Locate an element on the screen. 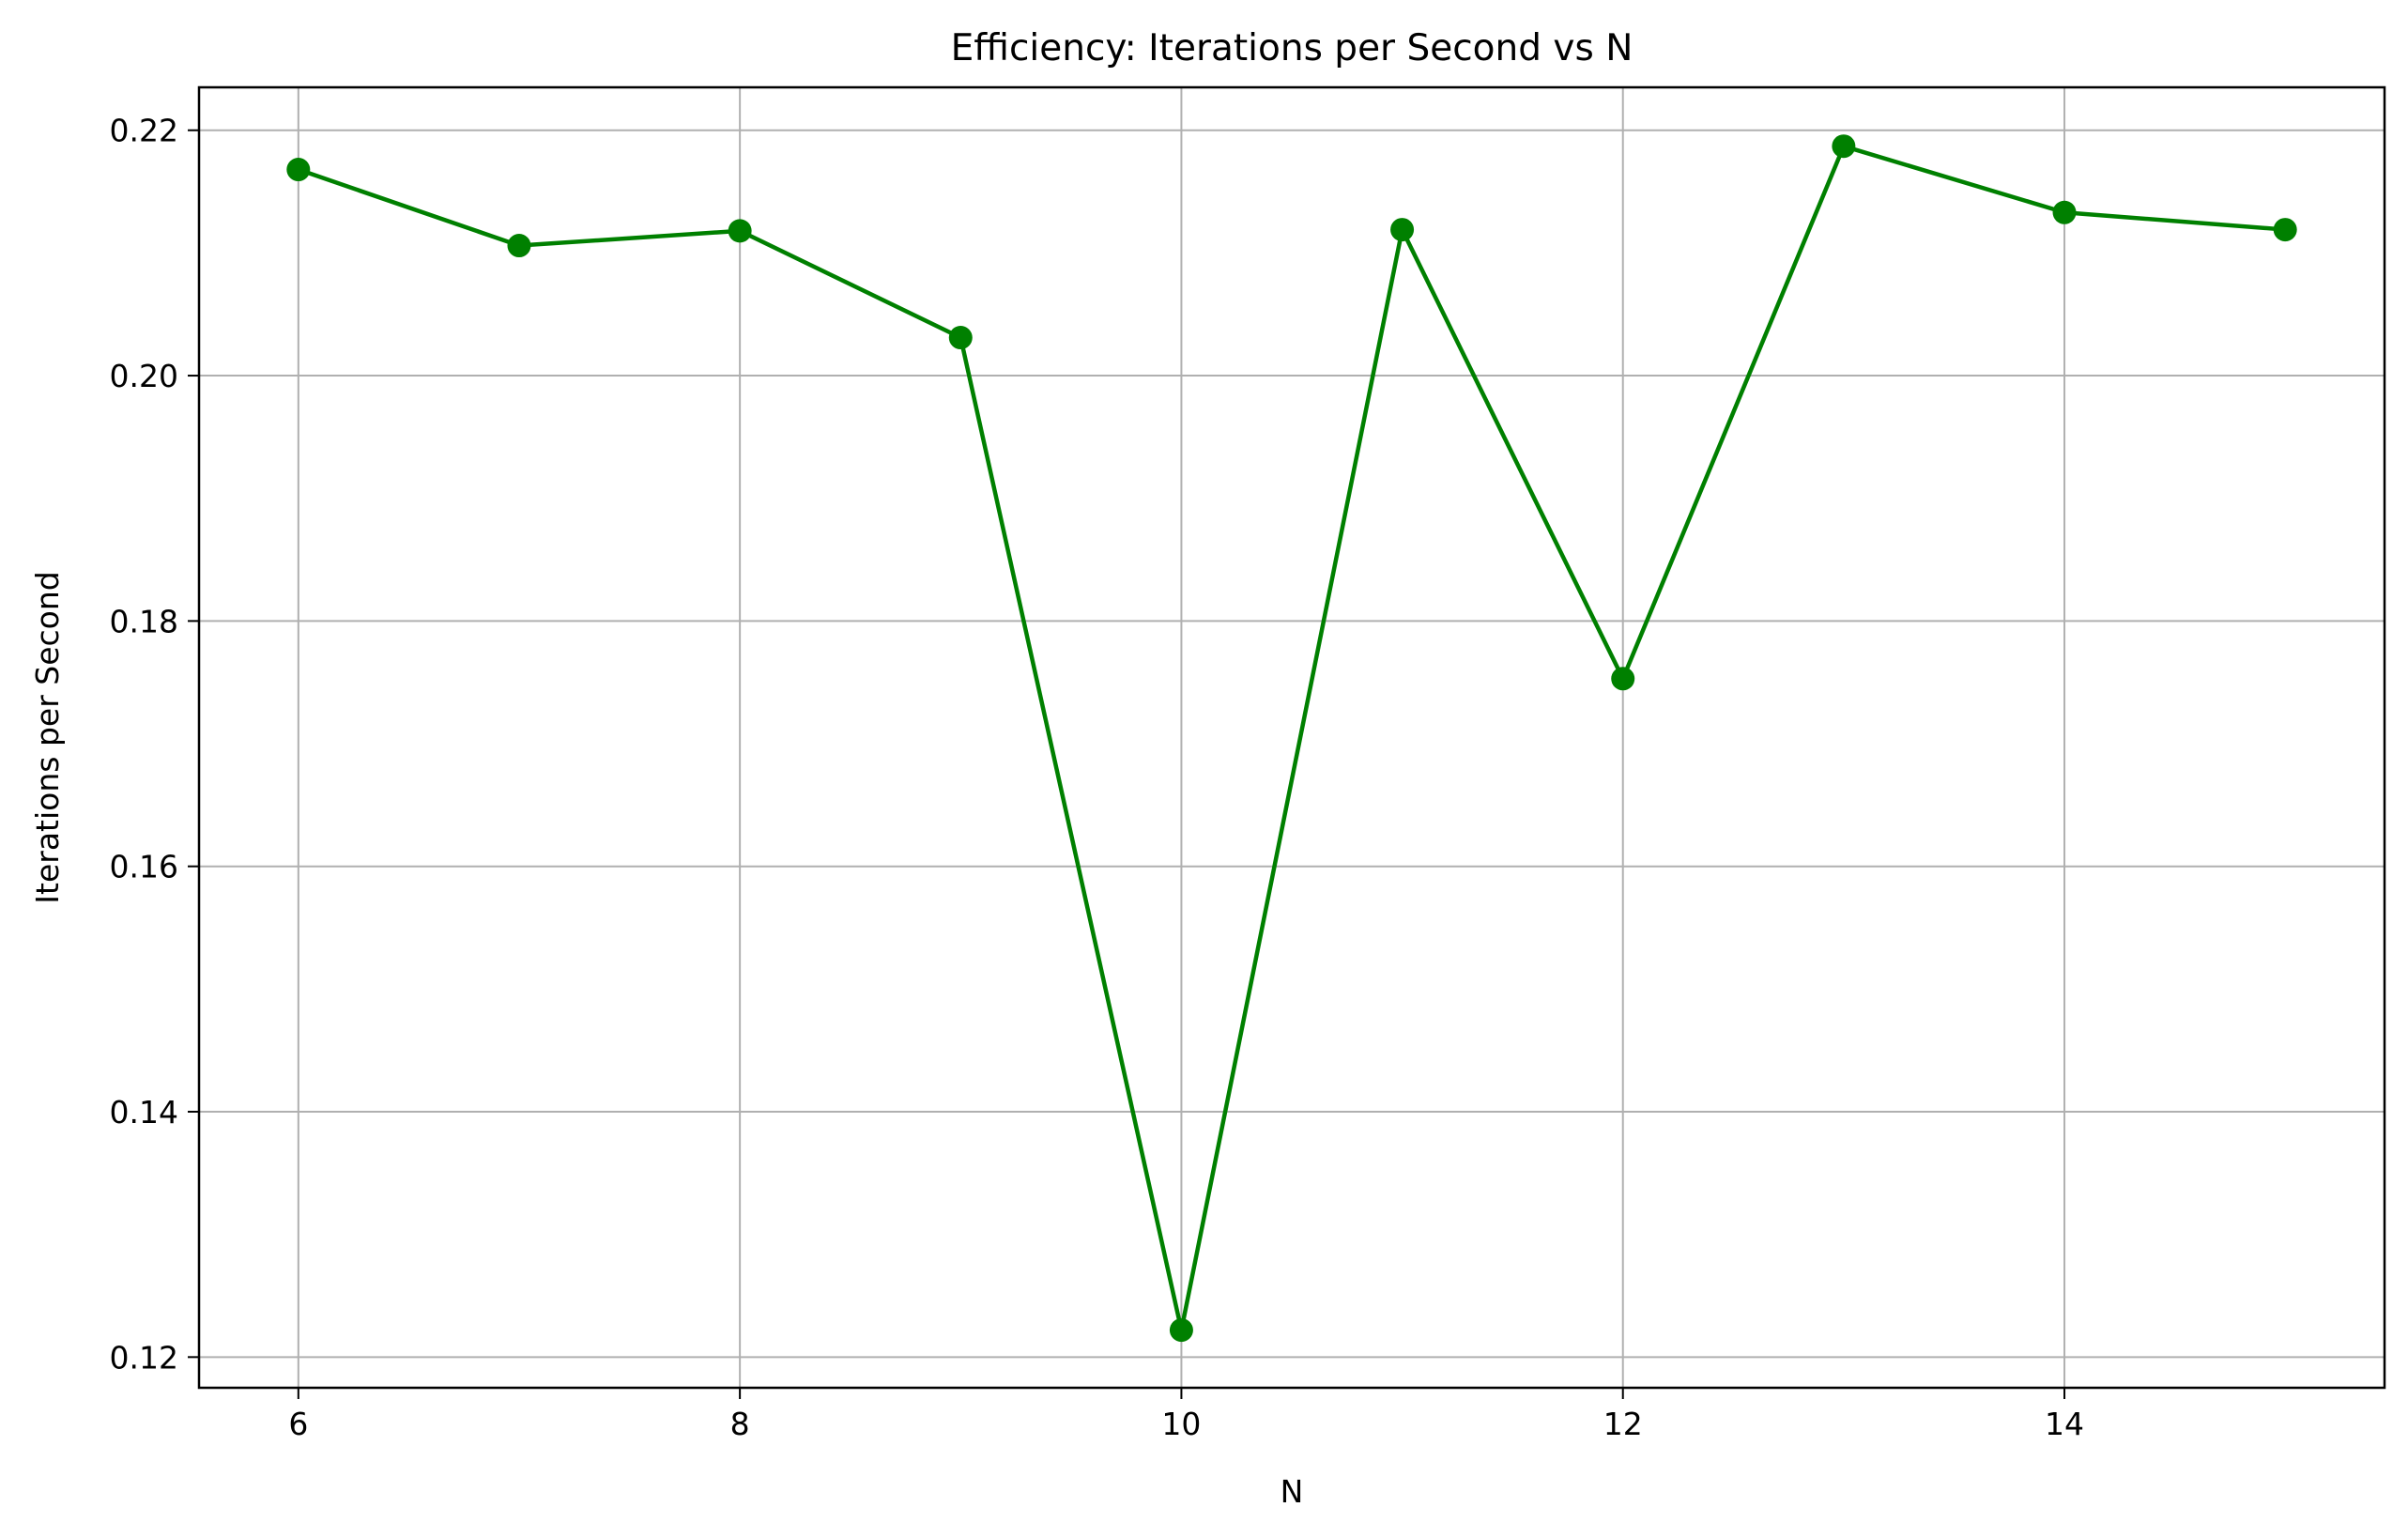  chart-title: Efficiency: Iterations per Second vs N is located at coordinates (1292, 48).